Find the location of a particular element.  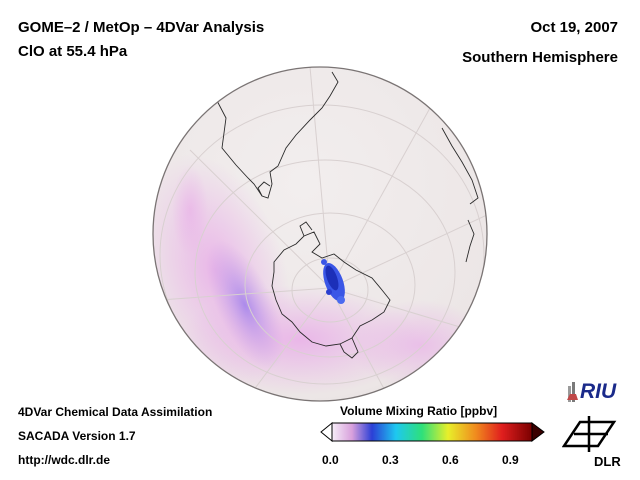

colorbar-gradient is located at coordinates (432, 432).